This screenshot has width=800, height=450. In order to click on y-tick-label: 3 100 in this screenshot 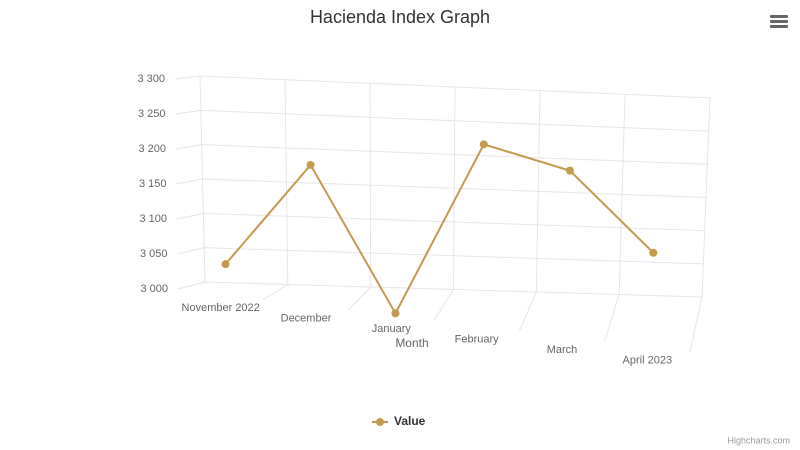, I will do `click(153, 219)`.